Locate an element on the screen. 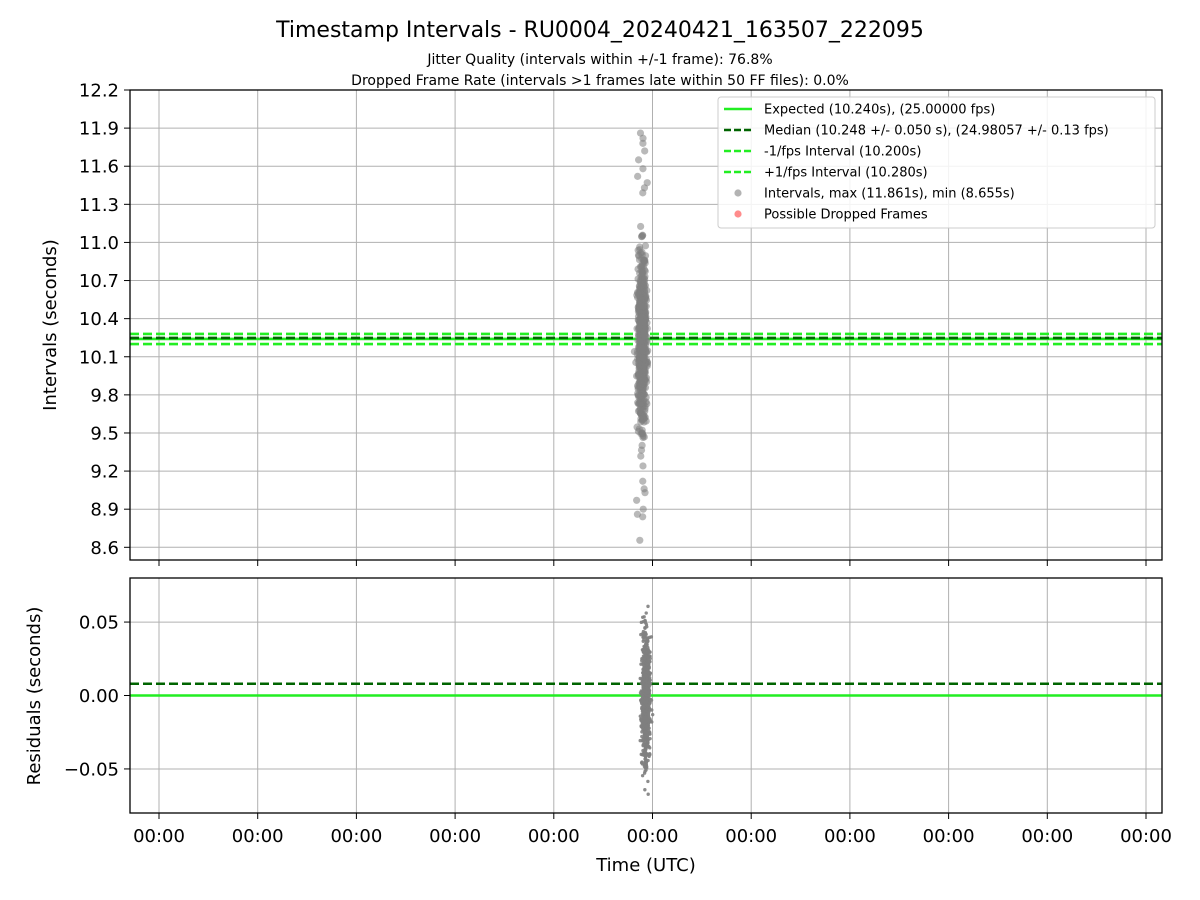  intervals-y-tick-label: 9.8 is located at coordinates (104, 395).